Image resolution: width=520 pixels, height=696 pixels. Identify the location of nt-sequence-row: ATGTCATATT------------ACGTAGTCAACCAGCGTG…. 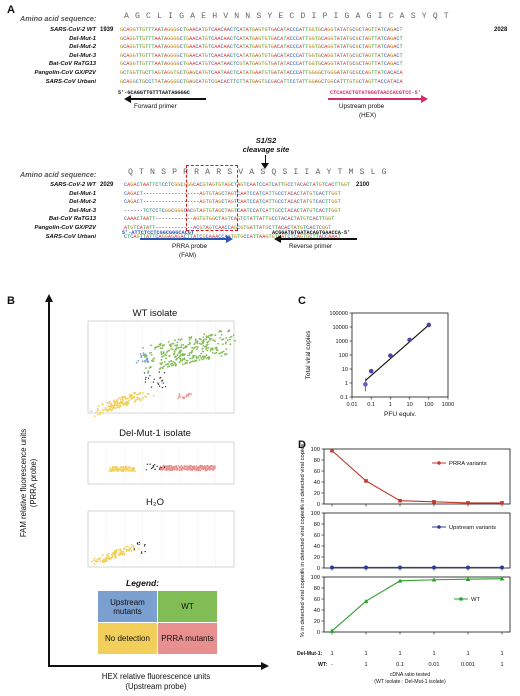
(228, 228).